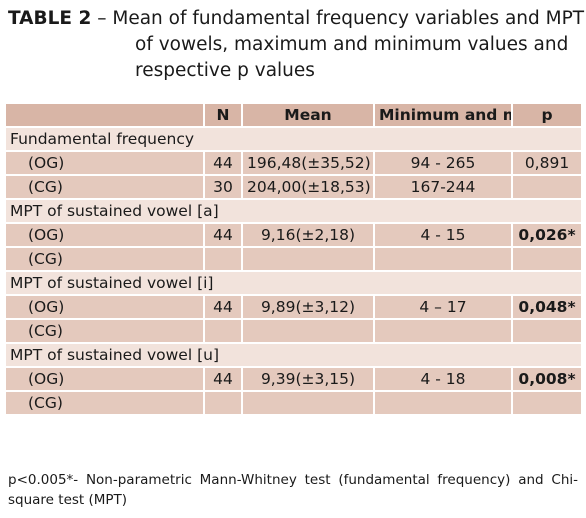 The width and height of the screenshot is (586, 518). I want to click on mean-cell: 9,89(±3,12), so click(308, 307).